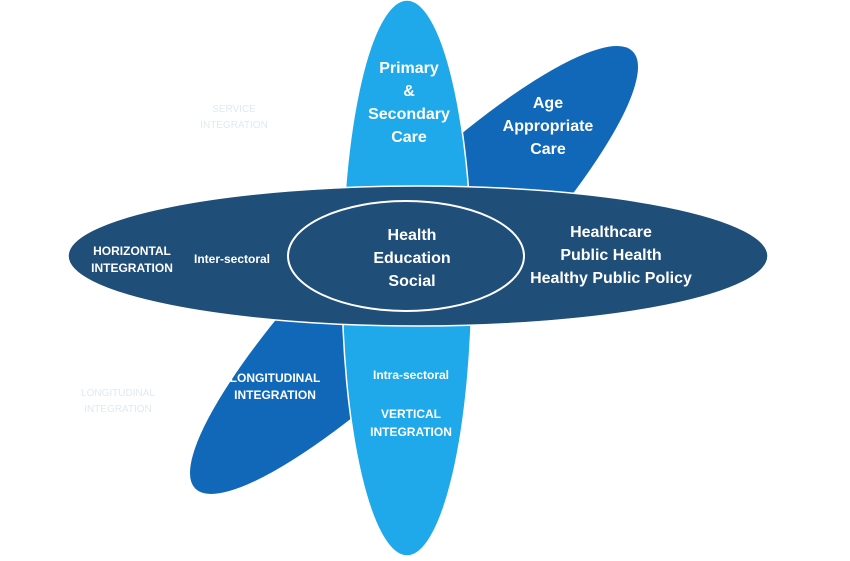 Image resolution: width=850 pixels, height=561 pixels. Describe the element at coordinates (412, 235) in the screenshot. I see `health-label: Health` at that location.